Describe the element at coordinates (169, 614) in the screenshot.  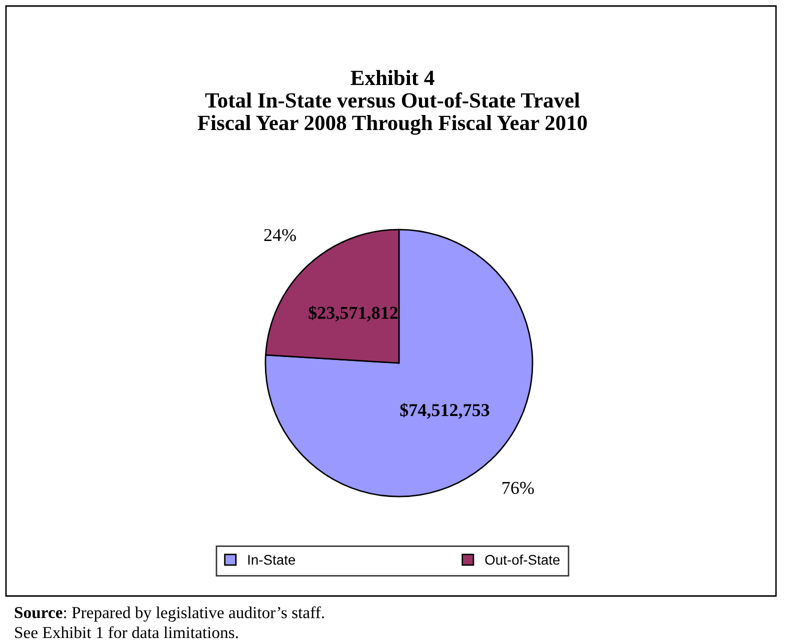
I see `source-note: Source: Prepared by legislative auditor’s staff.` at that location.